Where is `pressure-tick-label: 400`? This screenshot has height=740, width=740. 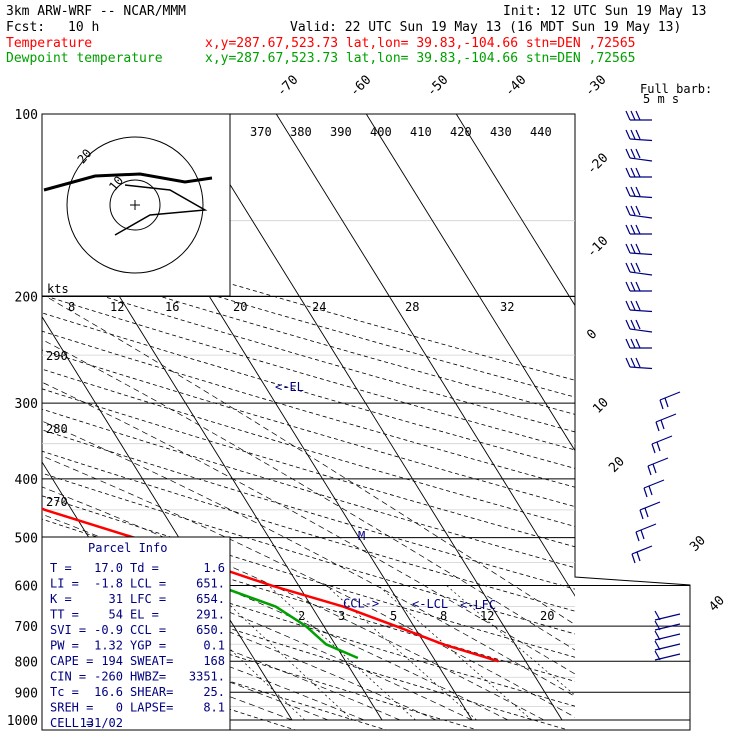 pressure-tick-label: 400 is located at coordinates (26, 480).